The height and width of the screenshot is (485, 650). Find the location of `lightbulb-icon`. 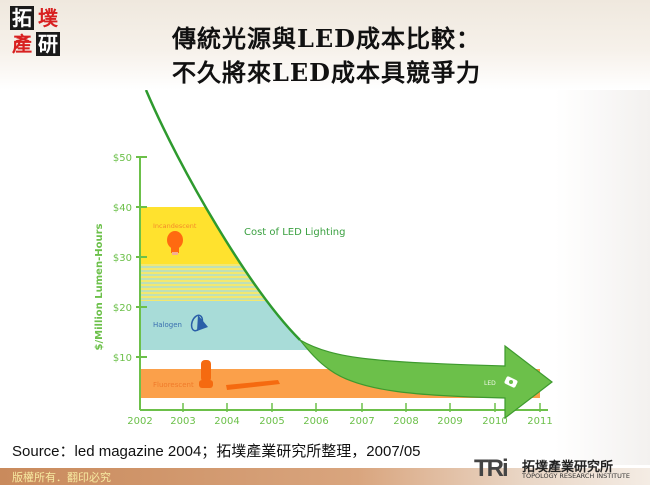

lightbulb-icon is located at coordinates (175, 243).